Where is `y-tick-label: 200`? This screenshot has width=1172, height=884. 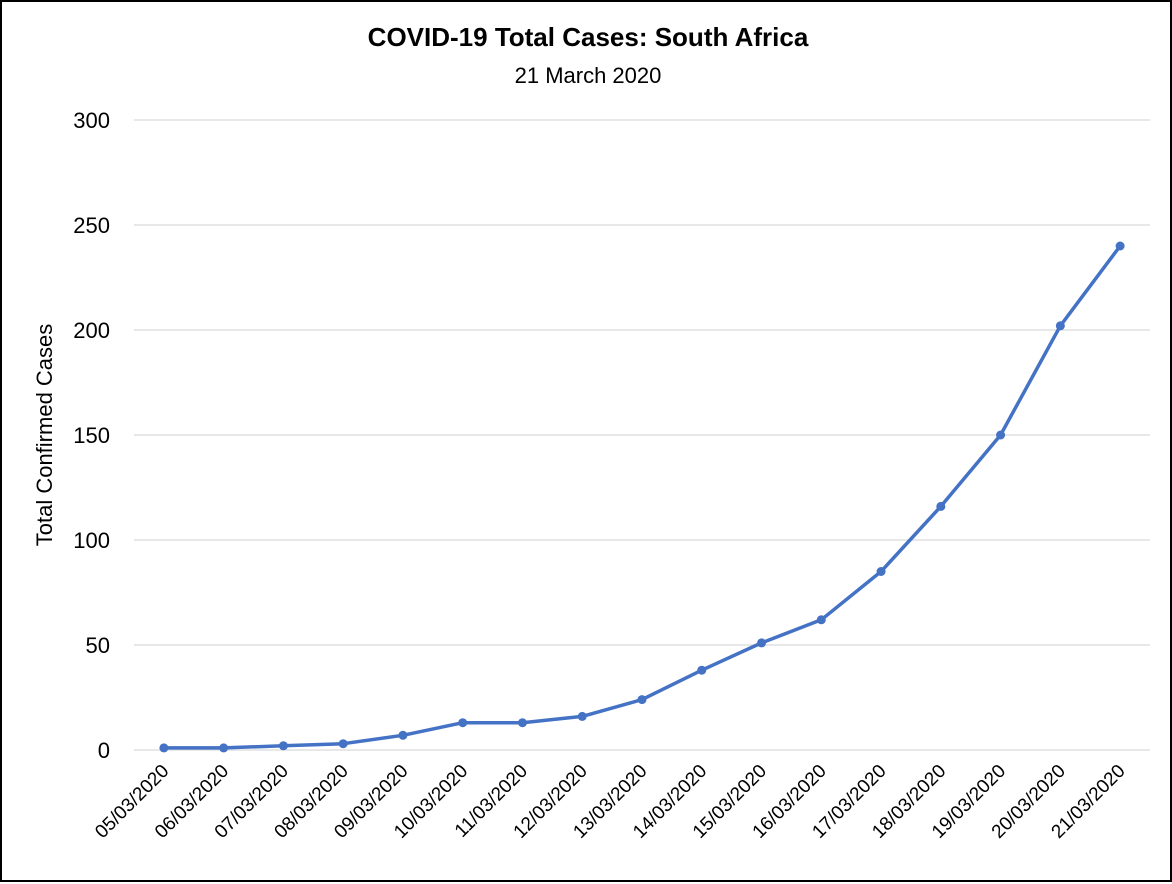 y-tick-label: 200 is located at coordinates (91, 330).